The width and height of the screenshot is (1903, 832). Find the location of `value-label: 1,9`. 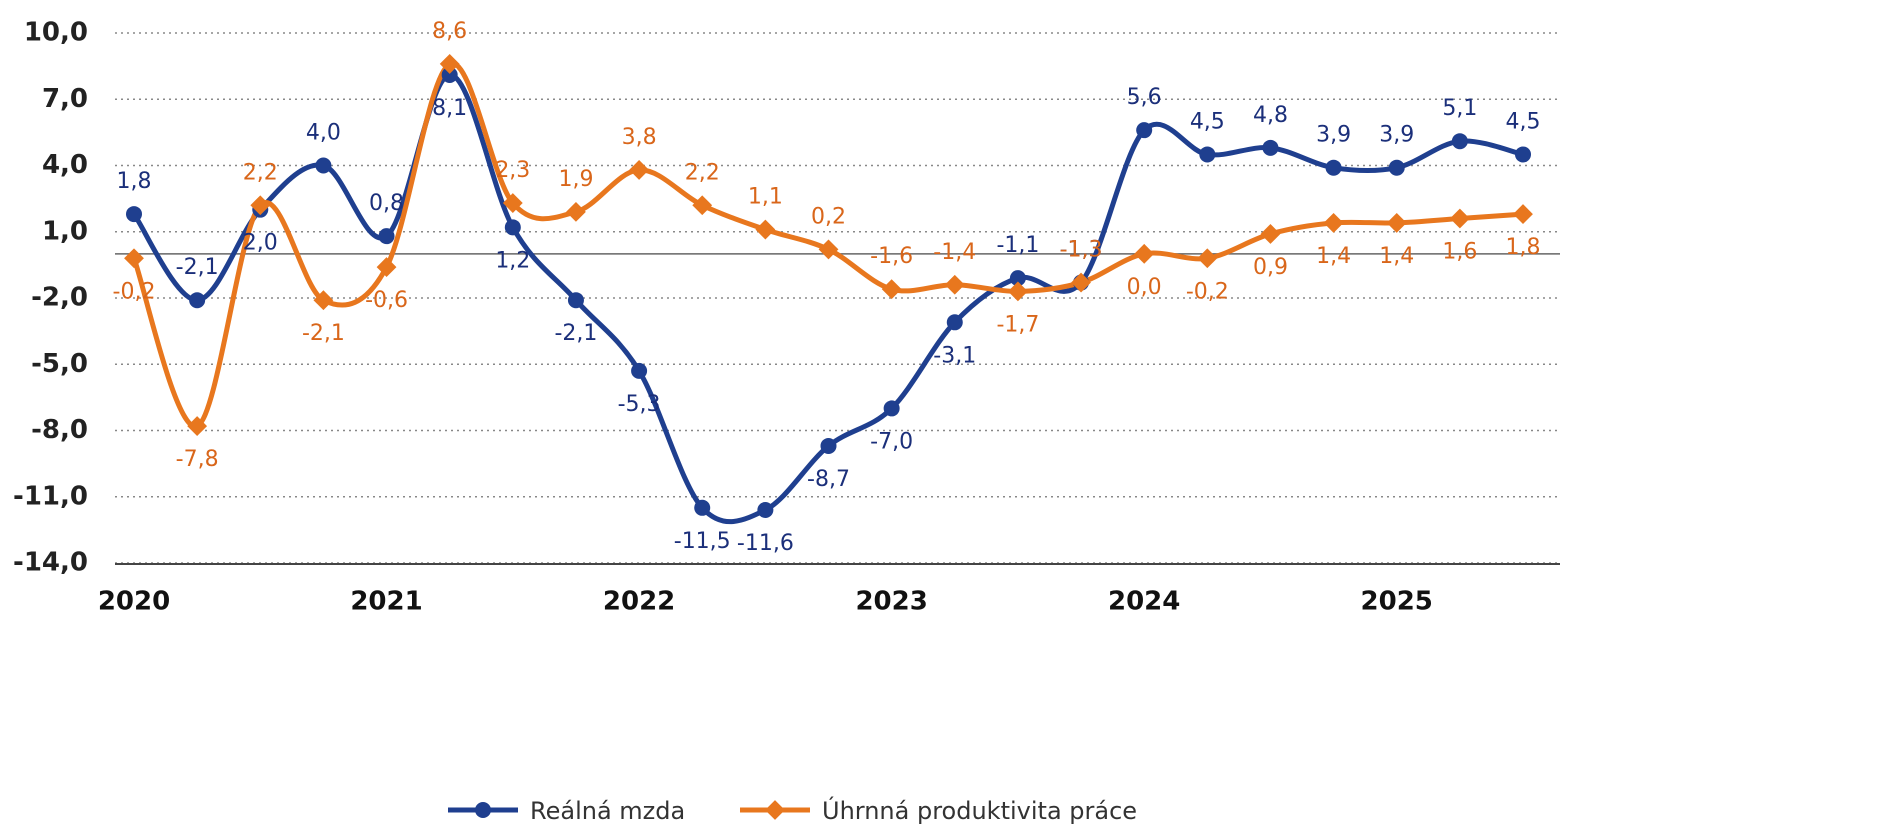

value-label: 1,9 is located at coordinates (575, 179).